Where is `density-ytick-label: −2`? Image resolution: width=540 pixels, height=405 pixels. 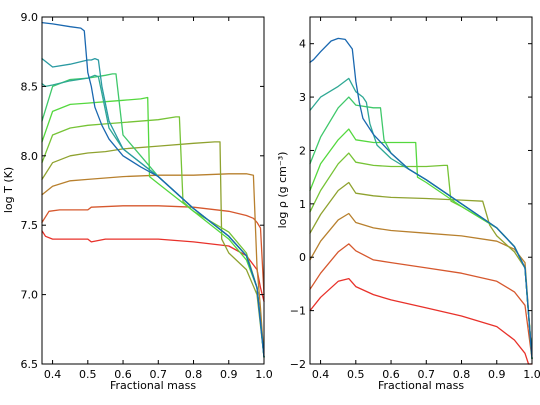 density-ytick-label: −2 is located at coordinates (298, 364).